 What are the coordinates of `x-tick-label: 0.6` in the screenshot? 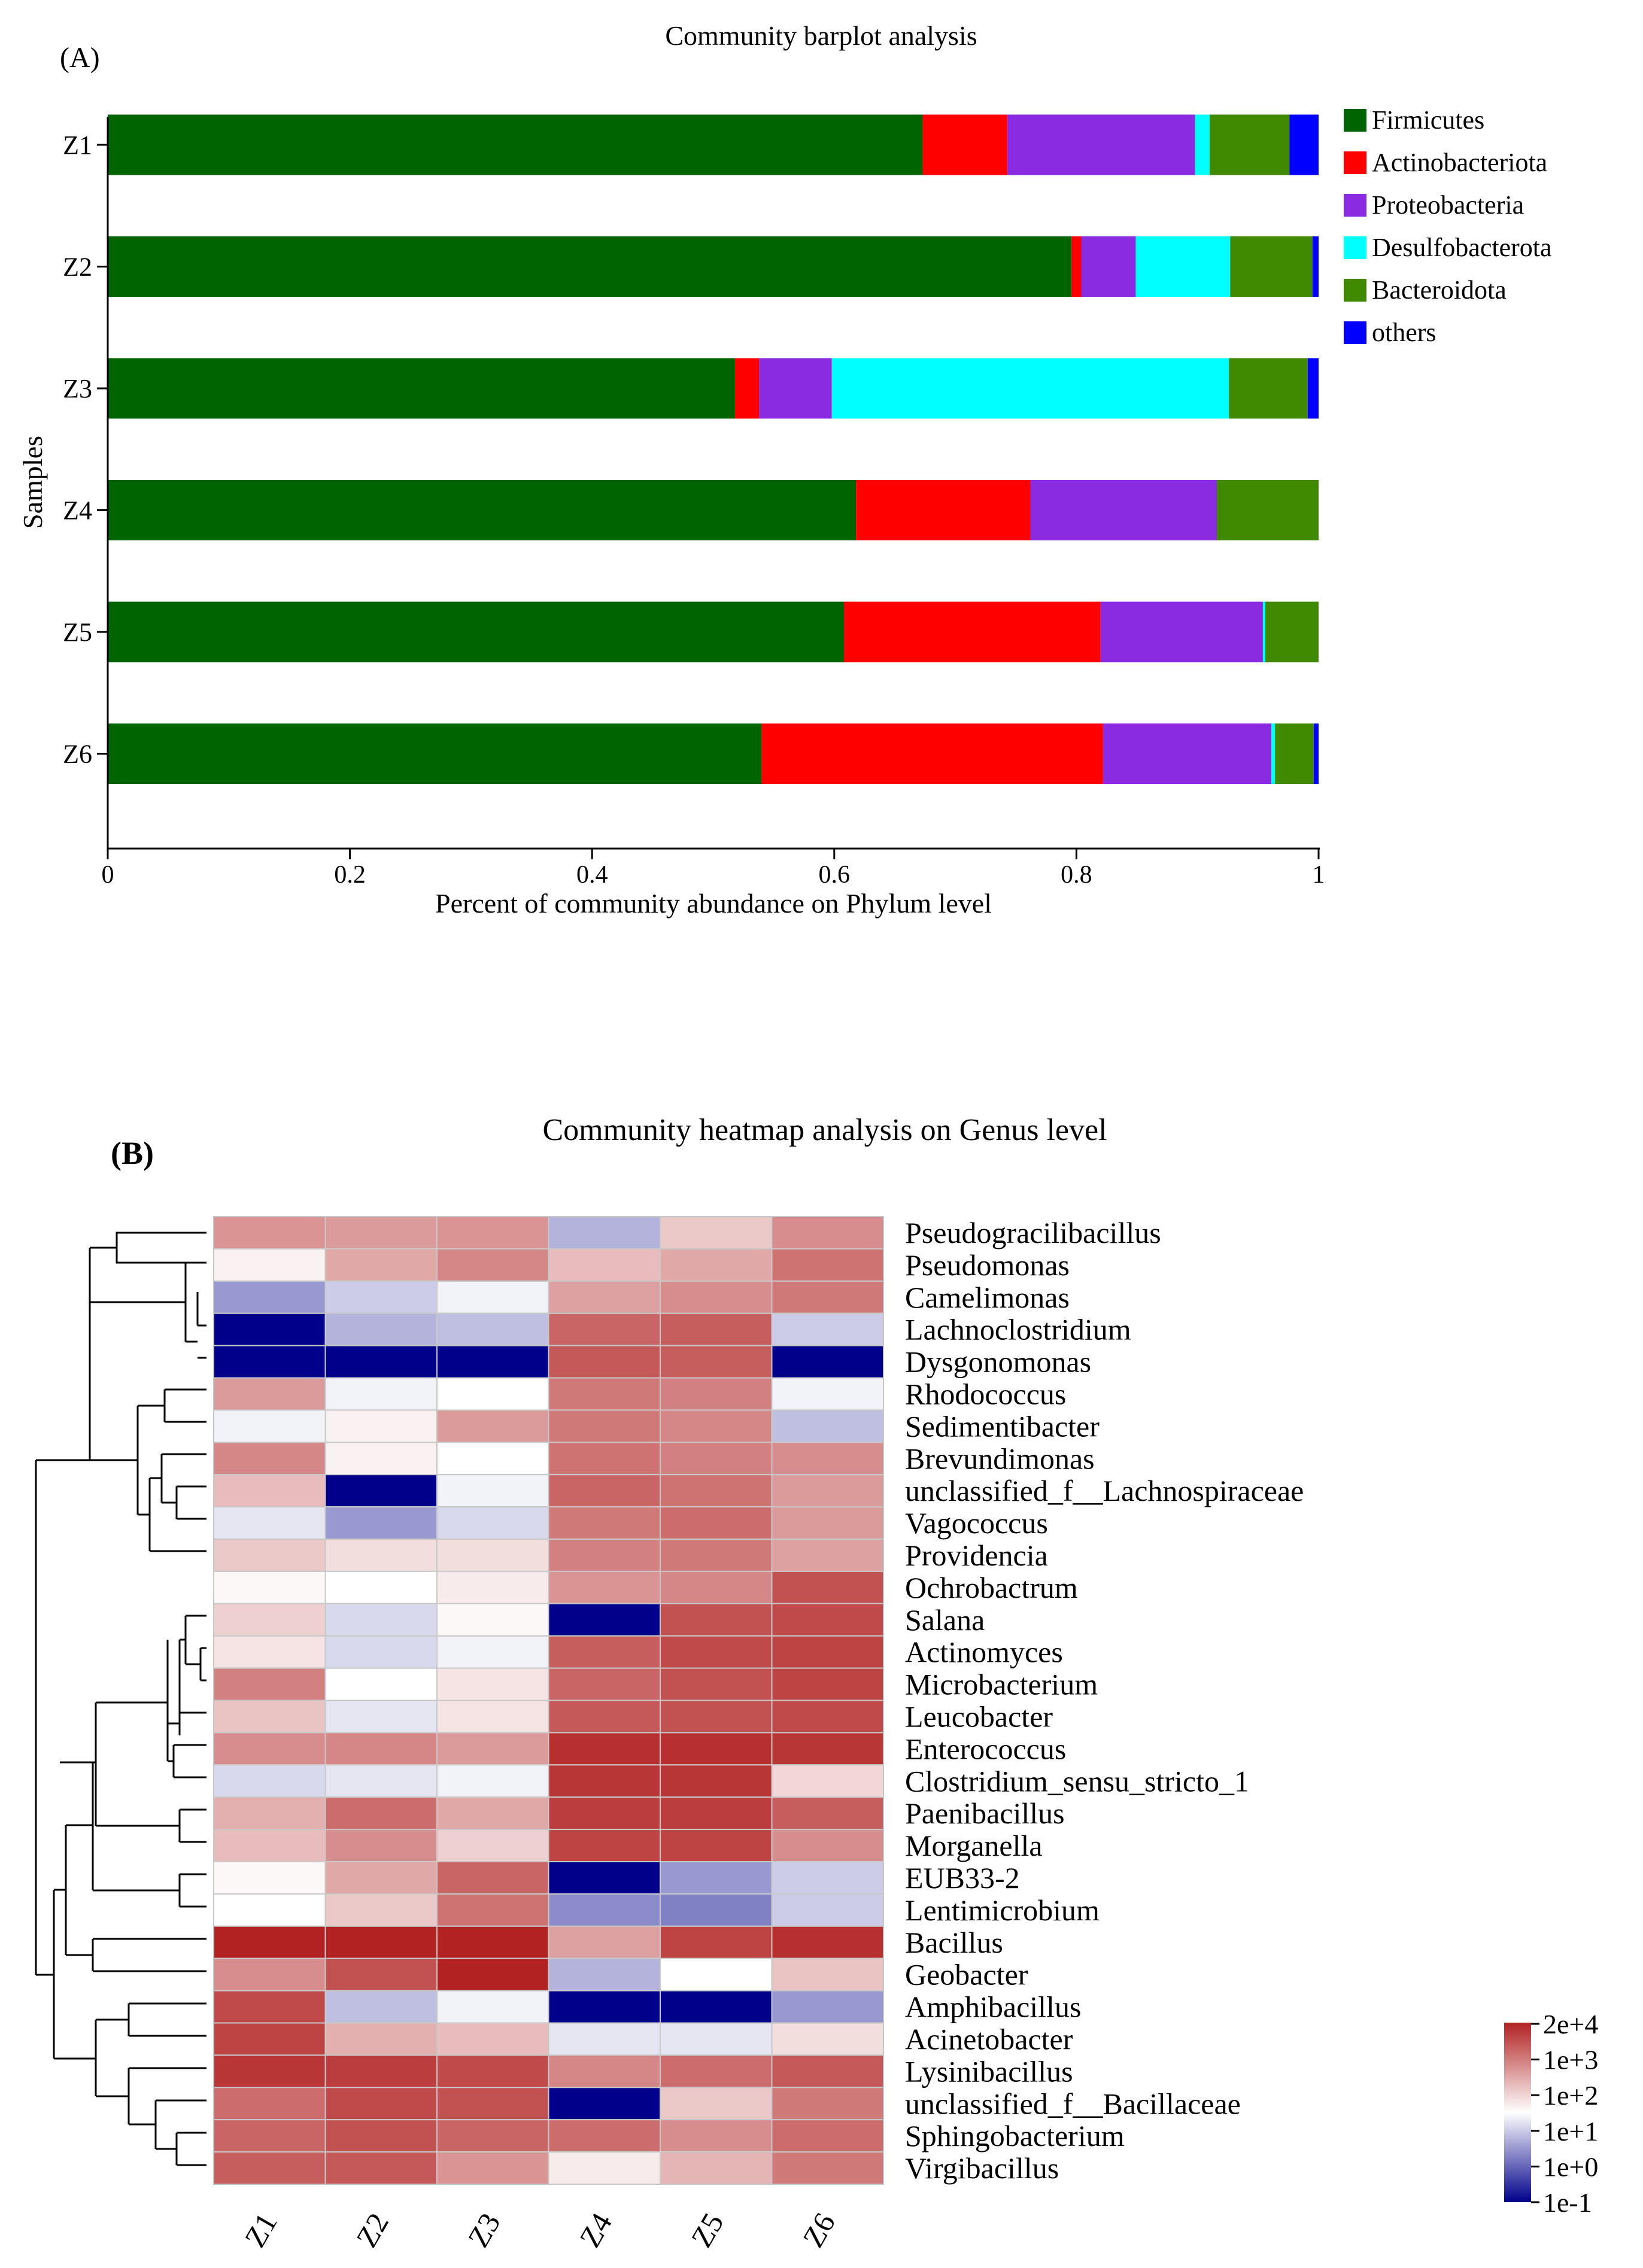 It's located at (835, 875).